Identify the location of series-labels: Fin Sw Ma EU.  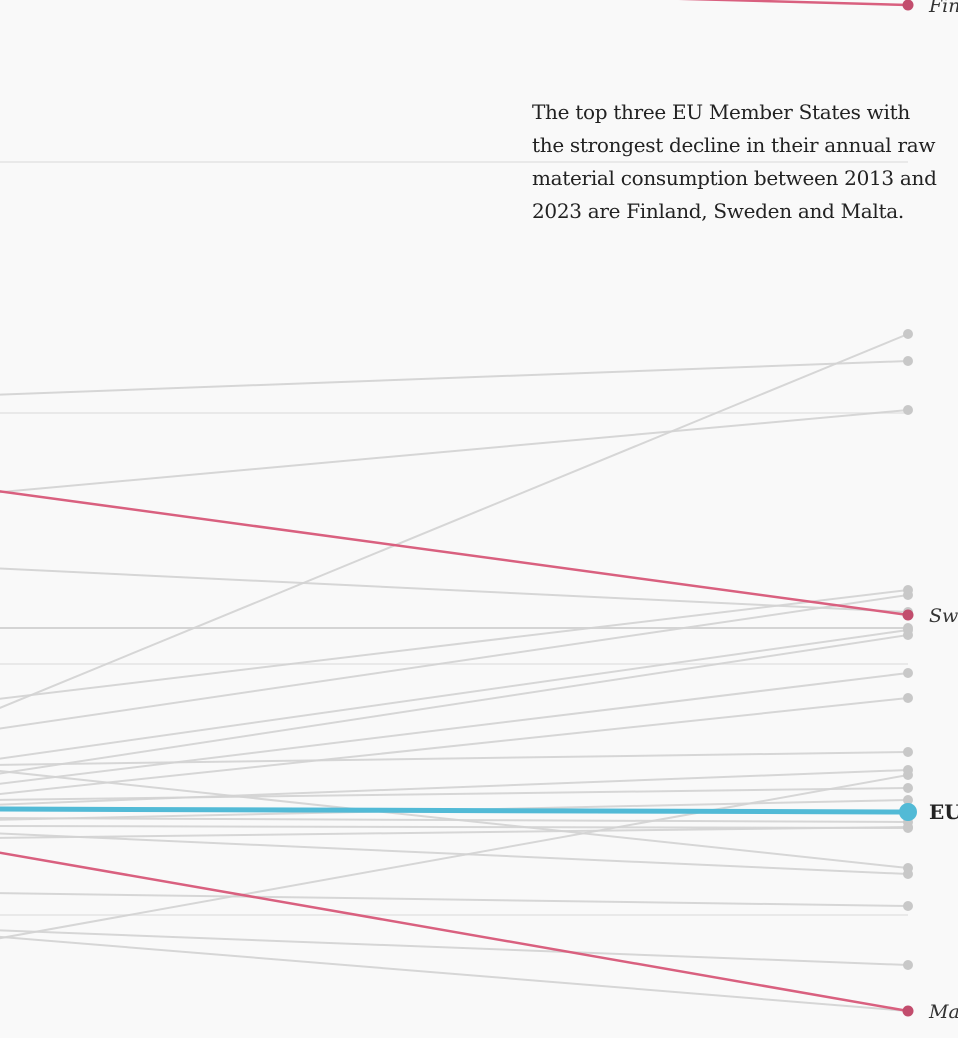
(943, 511).